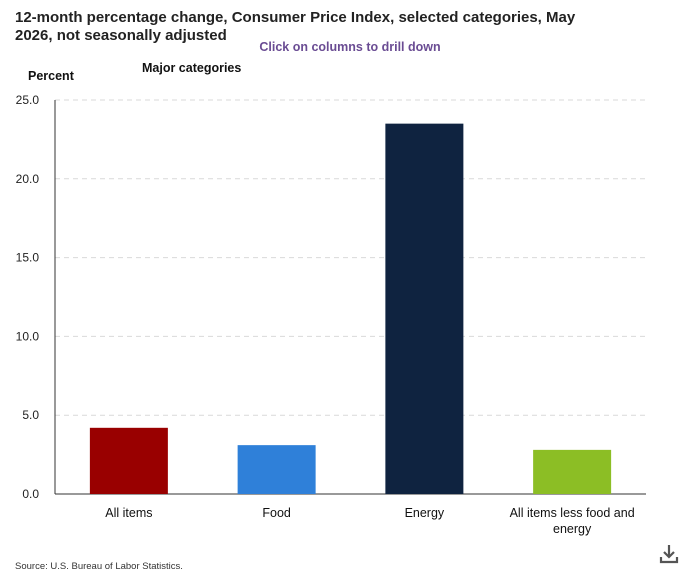 Image resolution: width=700 pixels, height=582 pixels. I want to click on y-axis-unit-label: Percent, so click(51, 76).